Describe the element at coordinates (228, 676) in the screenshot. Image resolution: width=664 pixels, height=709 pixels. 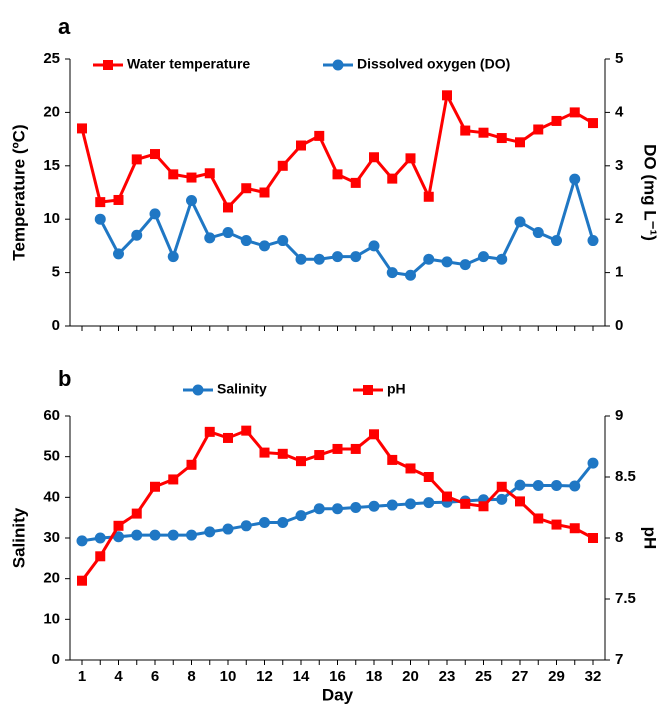
I see `x-tick-label: 10` at that location.